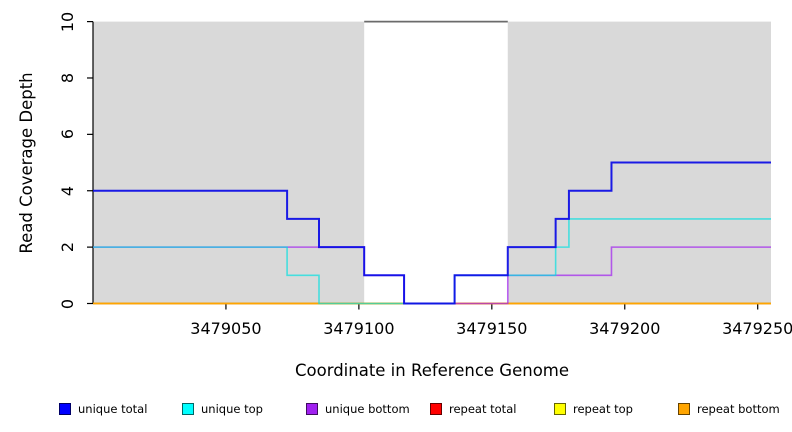 This screenshot has width=792, height=432. What do you see at coordinates (67, 78) in the screenshot?
I see `y-tick-label-8: 8` at bounding box center [67, 78].